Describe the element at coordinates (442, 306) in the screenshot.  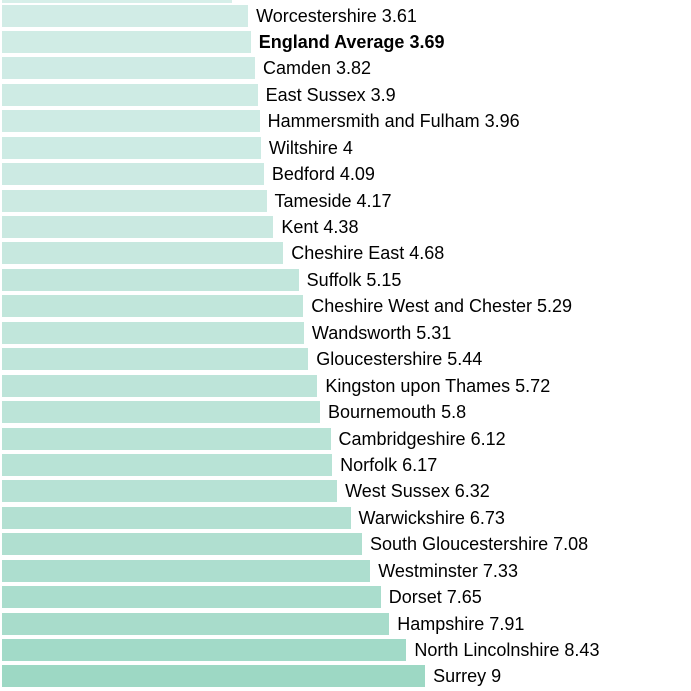
I see `bar-label: Cheshire West and Chester 5.29` at that location.